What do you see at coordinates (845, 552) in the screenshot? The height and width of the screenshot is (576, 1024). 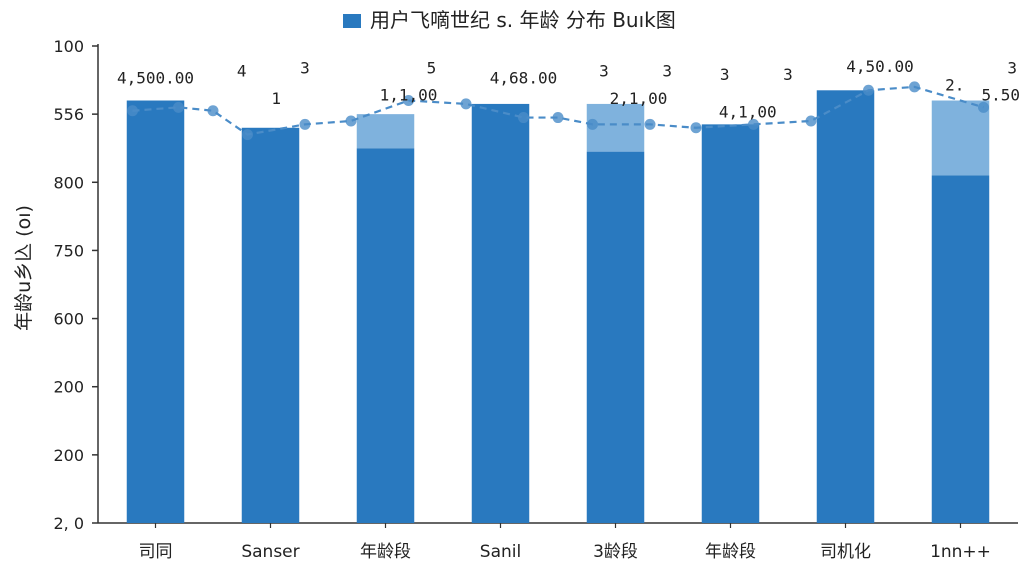 I see `x-tick-label: 司机化` at bounding box center [845, 552].